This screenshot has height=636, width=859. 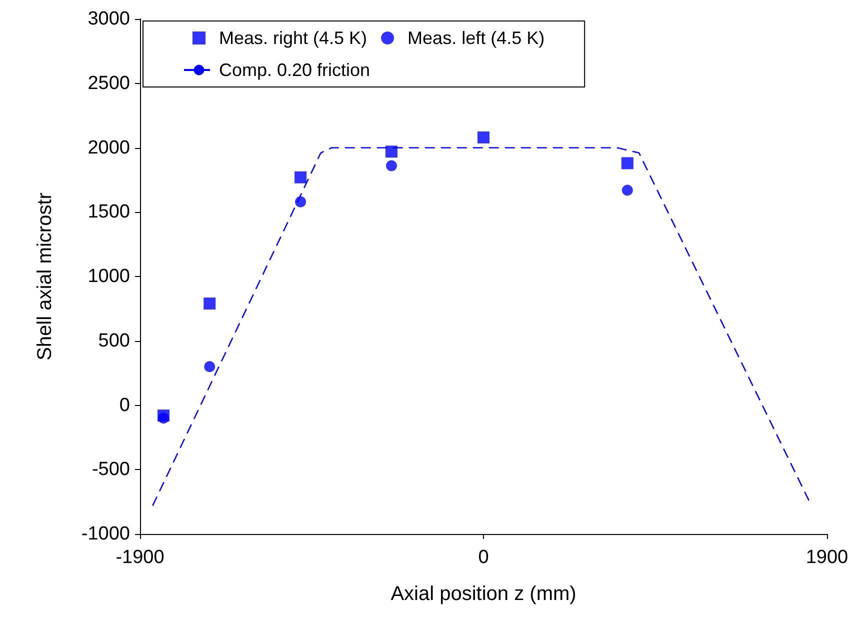 I want to click on legend-label: Comp. 0.20 friction, so click(x=294, y=70).